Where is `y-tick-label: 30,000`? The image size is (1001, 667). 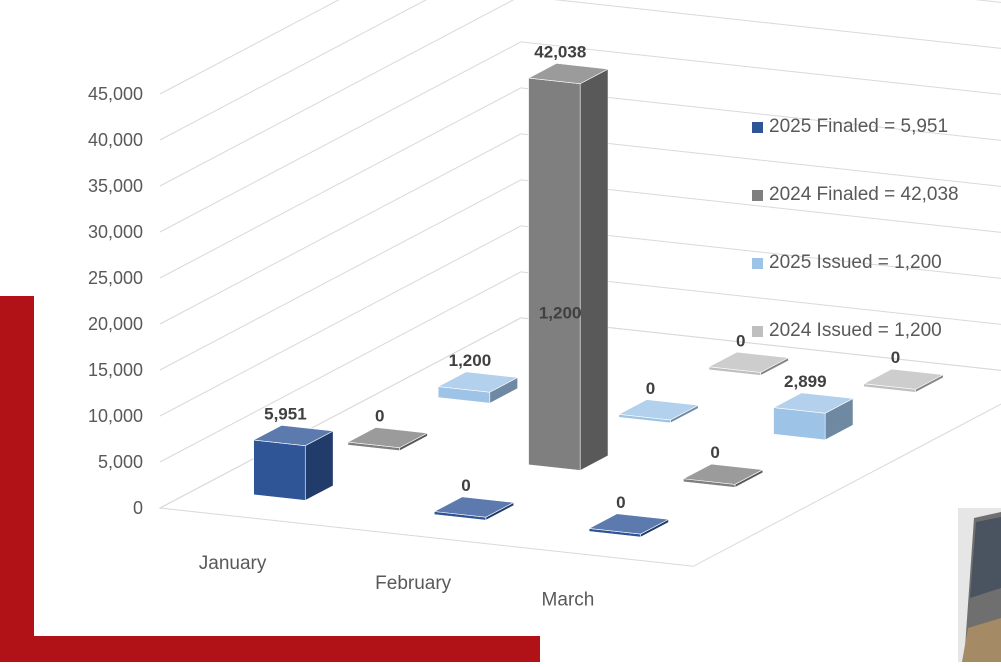 y-tick-label: 30,000 is located at coordinates (115, 232).